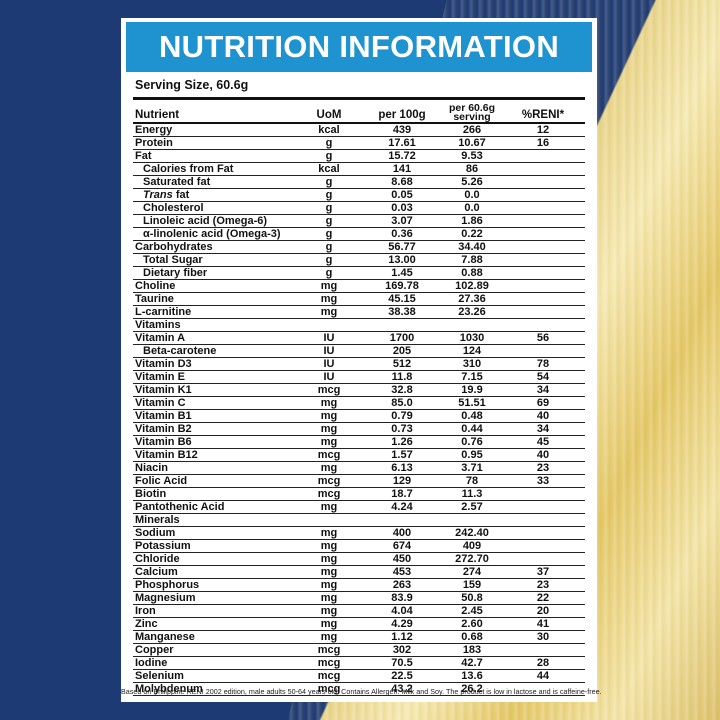  Describe the element at coordinates (180, 351) in the screenshot. I see `nutrient-name: Beta-carotene` at that location.